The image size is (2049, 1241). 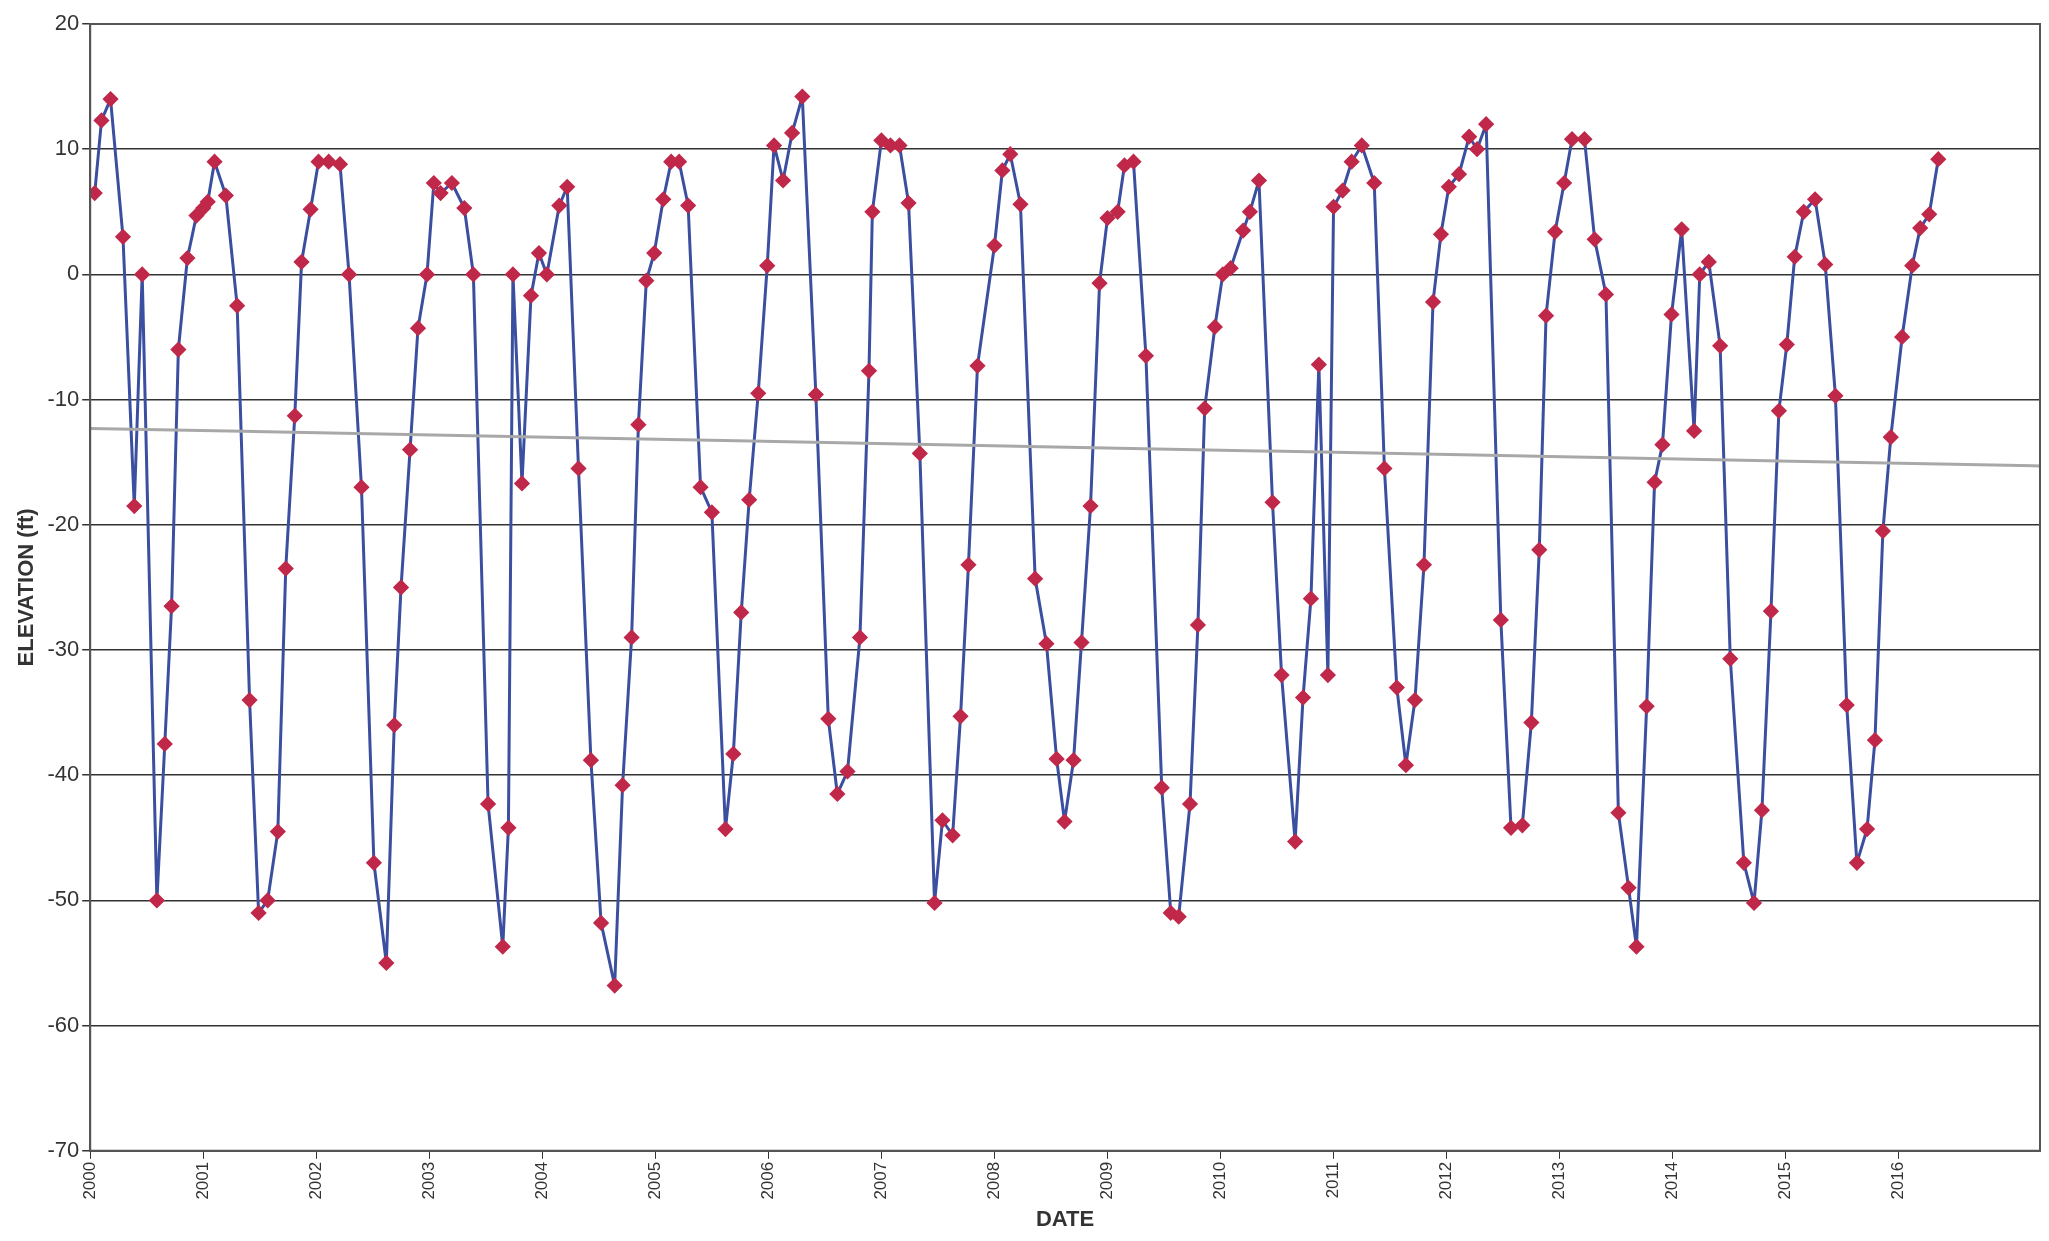 I want to click on y-tick-label: -10, so click(x=63, y=398).